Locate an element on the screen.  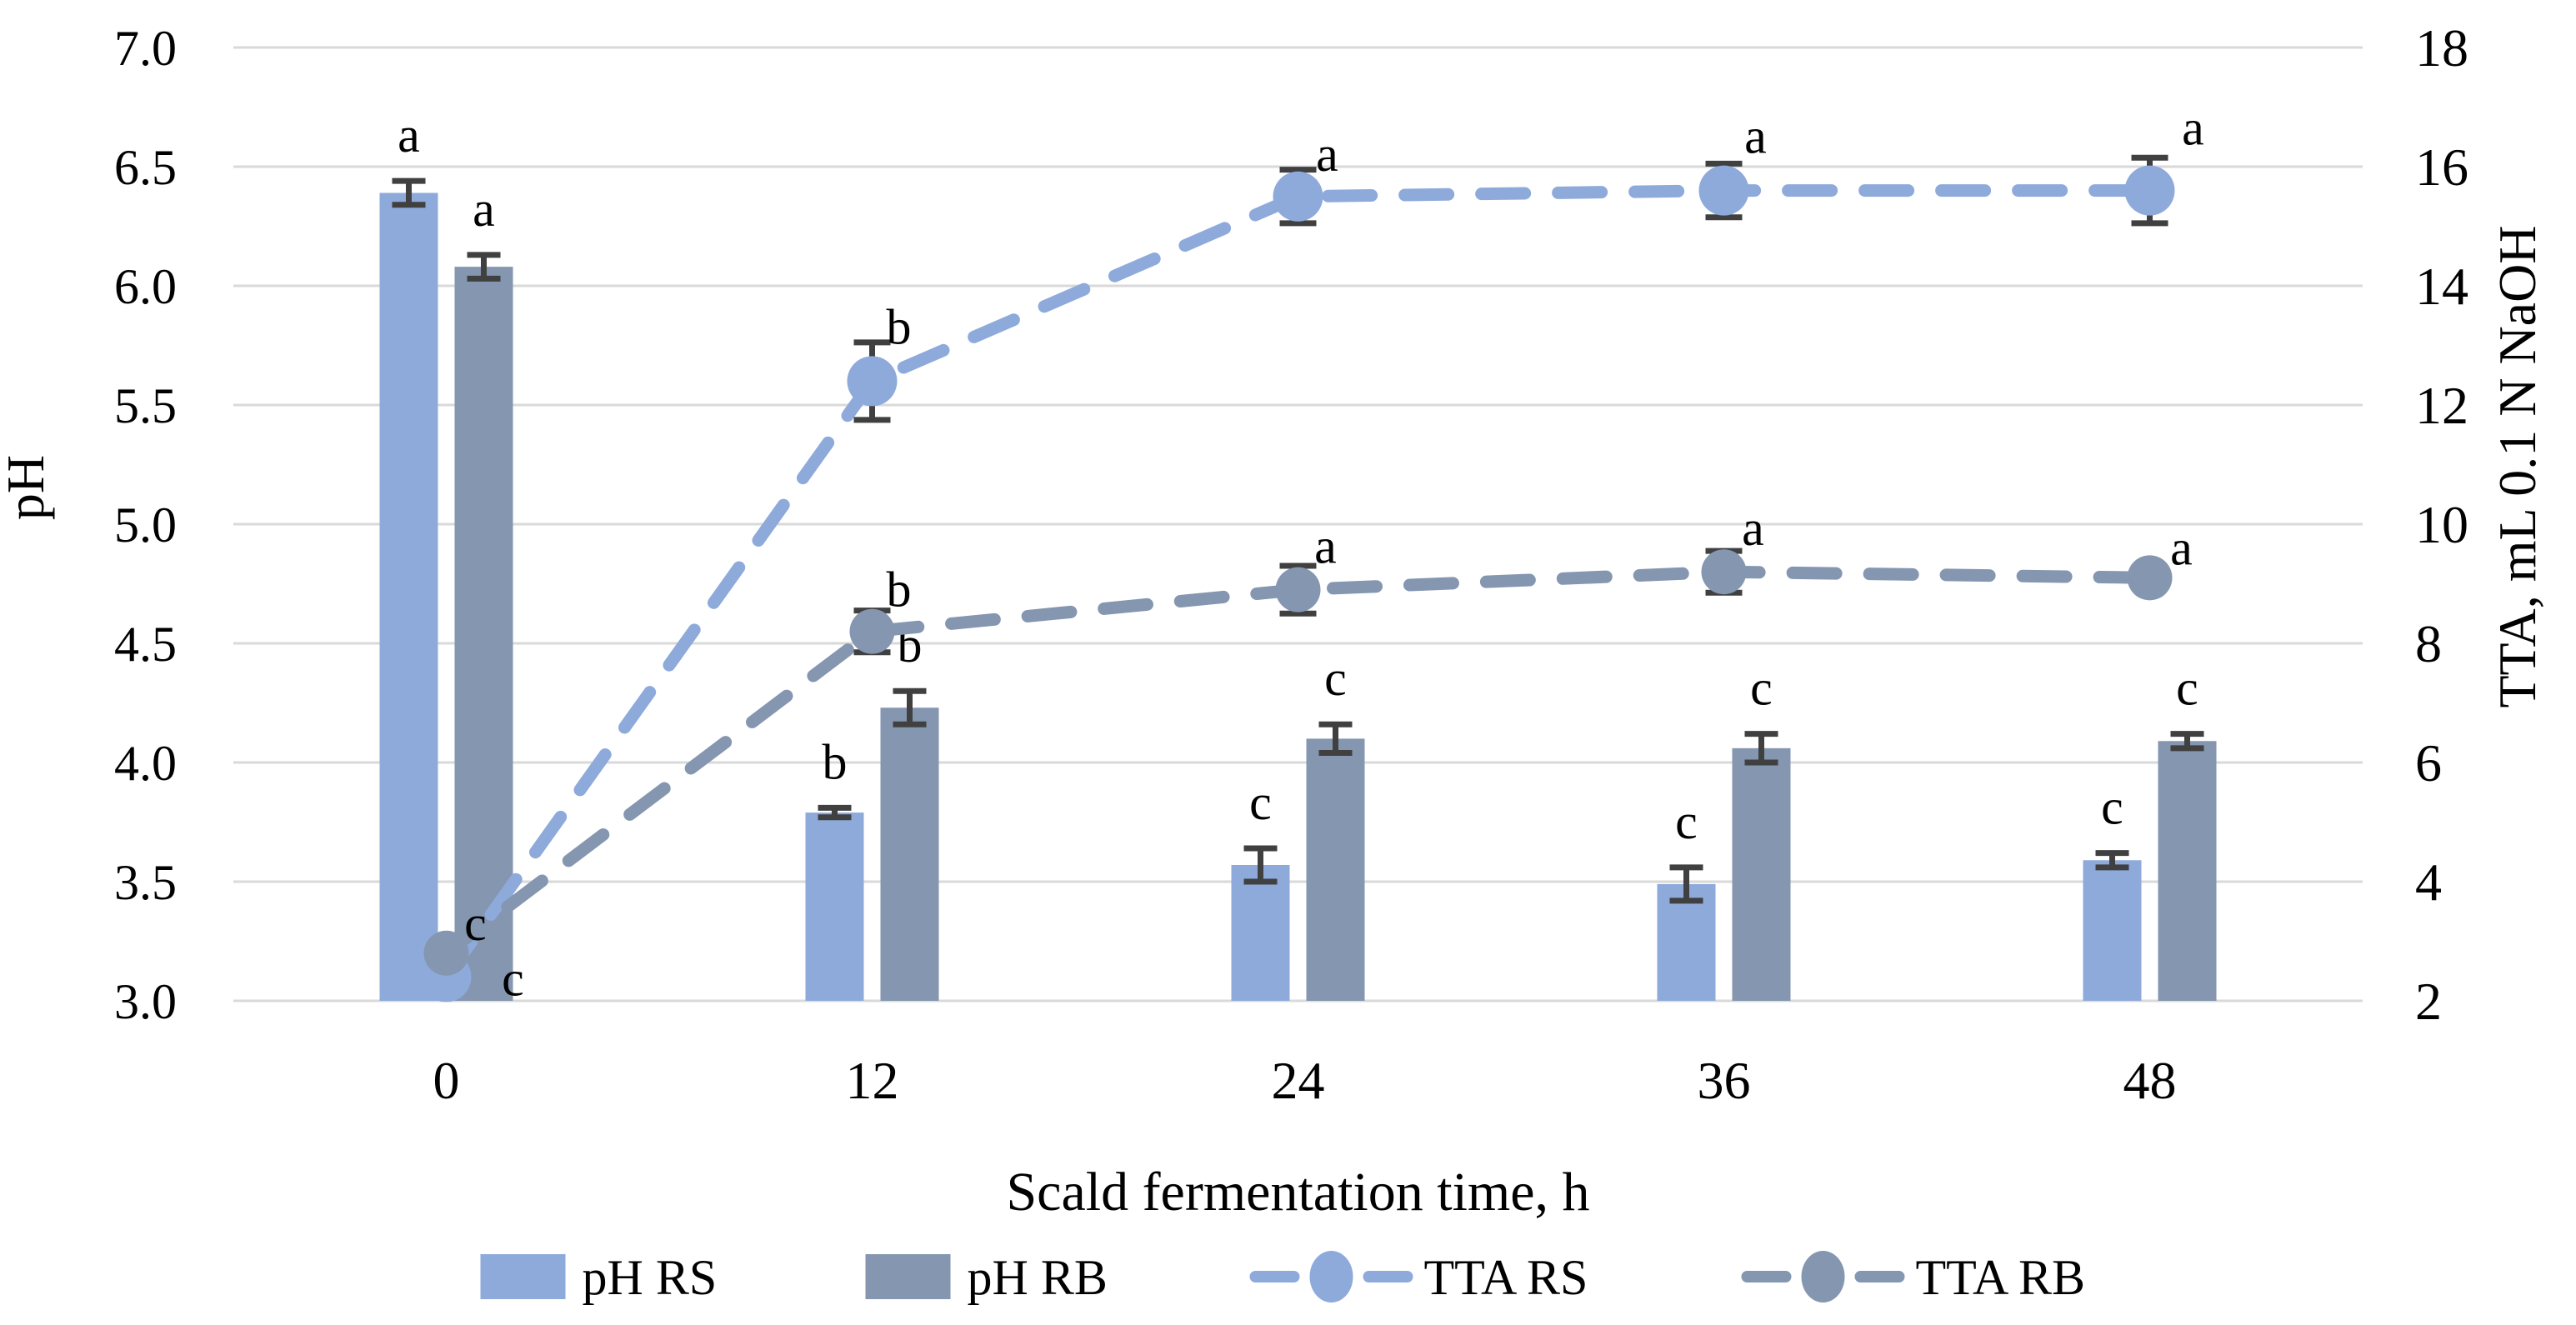
y-right-tick-label: 18 is located at coordinates (2441, 48).